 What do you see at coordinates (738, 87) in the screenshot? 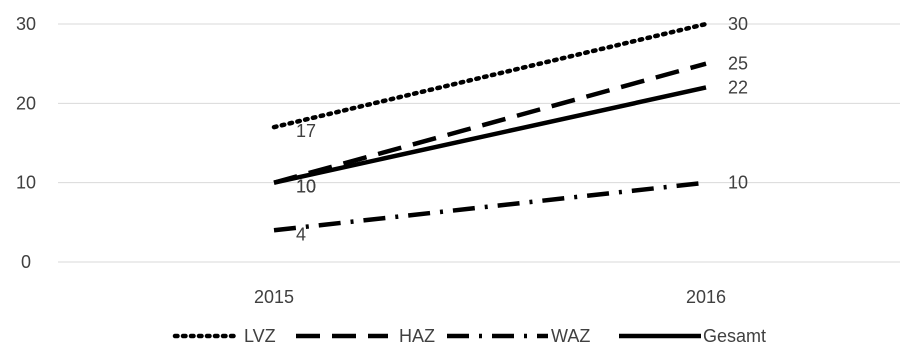
I see `data-label-gesamt-2016: 22` at bounding box center [738, 87].